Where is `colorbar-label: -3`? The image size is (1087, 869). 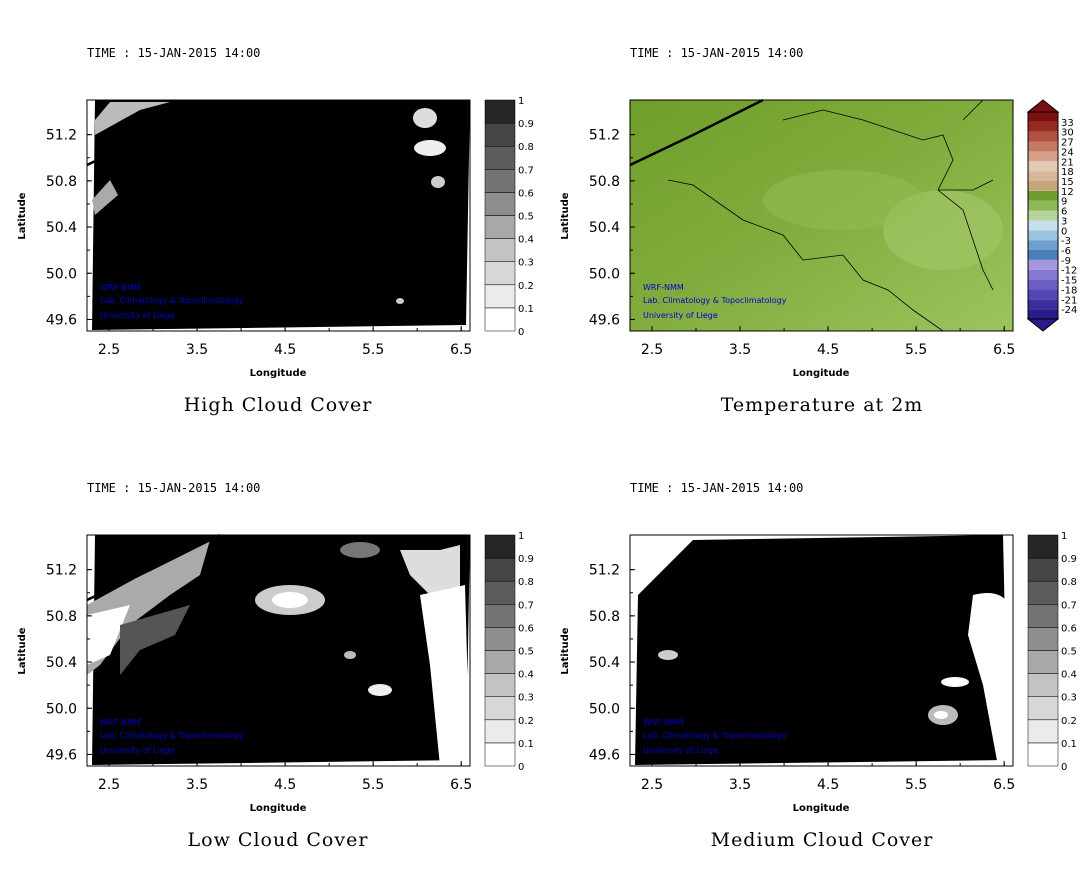 colorbar-label: -3 is located at coordinates (1066, 241).